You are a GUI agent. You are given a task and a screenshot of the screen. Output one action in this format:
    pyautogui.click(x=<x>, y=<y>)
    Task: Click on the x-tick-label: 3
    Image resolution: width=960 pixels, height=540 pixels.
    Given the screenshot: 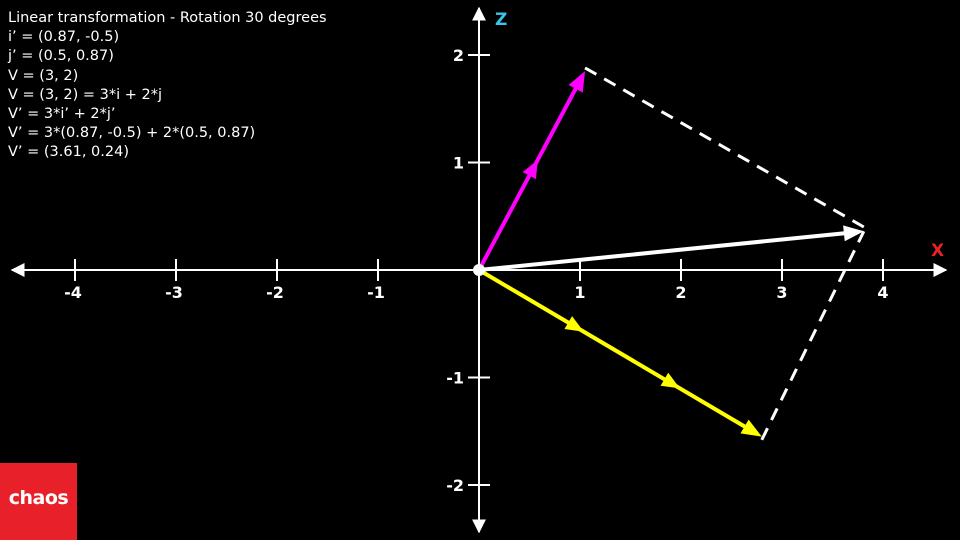 What is the action you would take?
    pyautogui.click(x=781, y=292)
    